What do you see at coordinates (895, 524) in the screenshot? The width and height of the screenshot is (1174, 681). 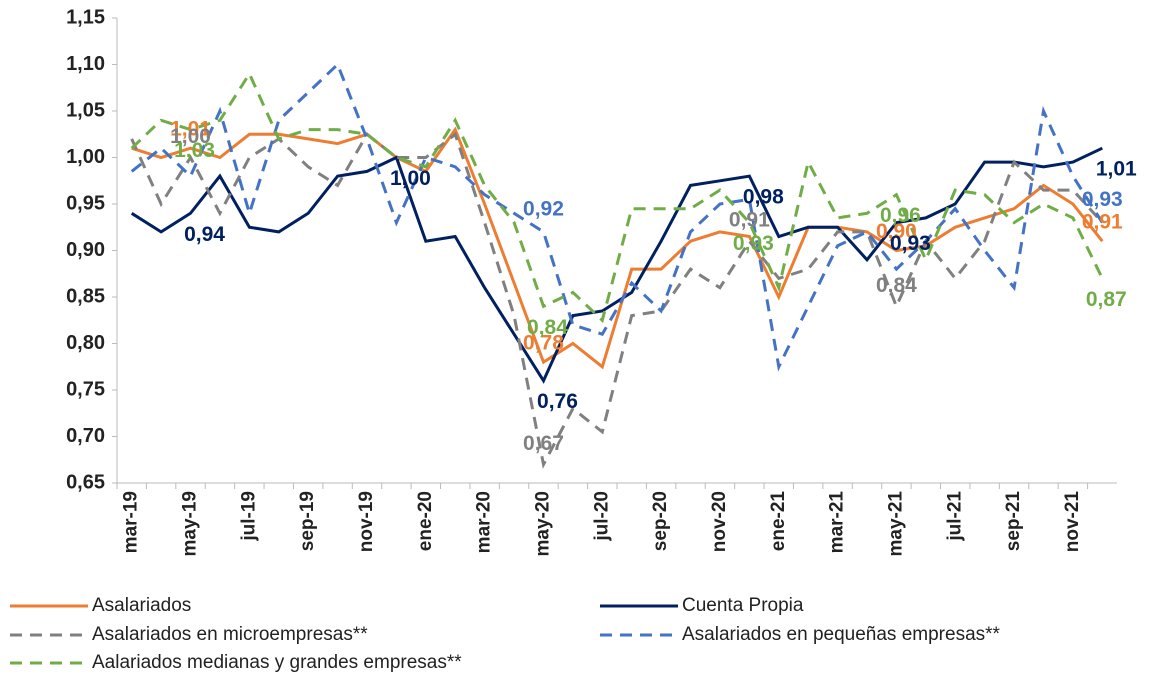 I see `x-tick-label: may-21` at bounding box center [895, 524].